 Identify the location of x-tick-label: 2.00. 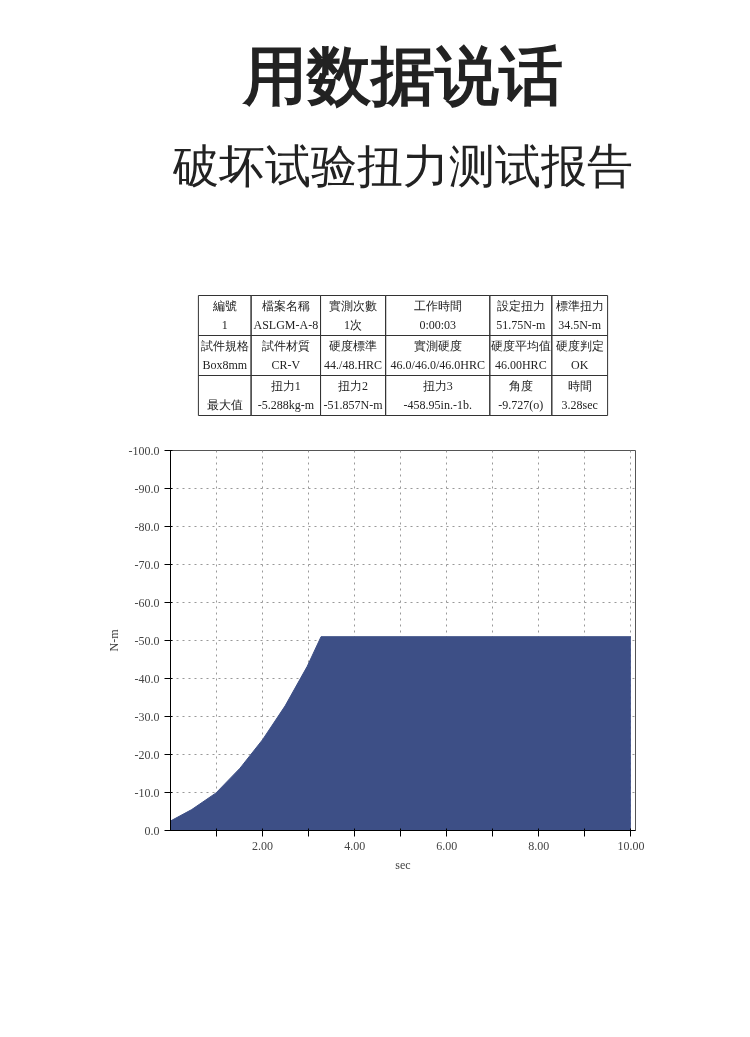
(263, 845).